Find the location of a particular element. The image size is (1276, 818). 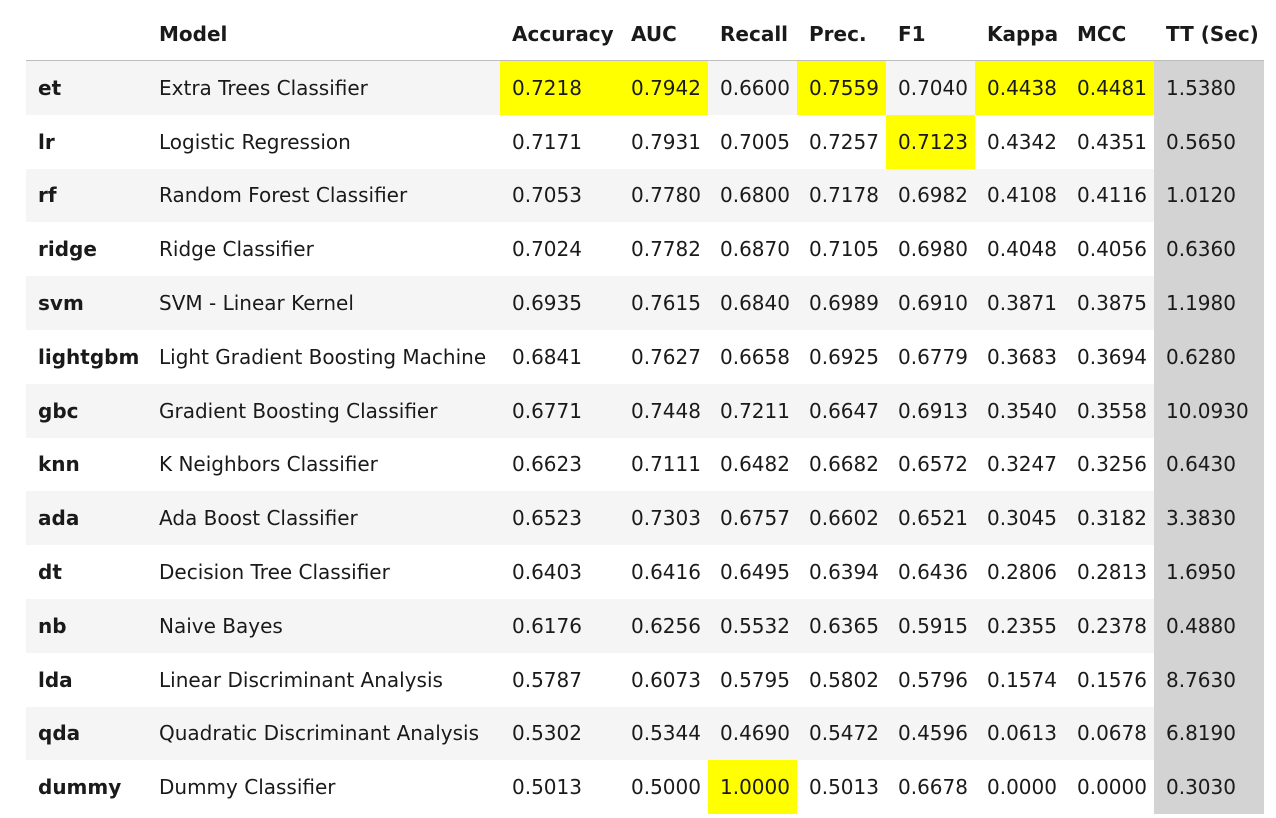

cell-accuracy: 0.6403 is located at coordinates (559, 572).